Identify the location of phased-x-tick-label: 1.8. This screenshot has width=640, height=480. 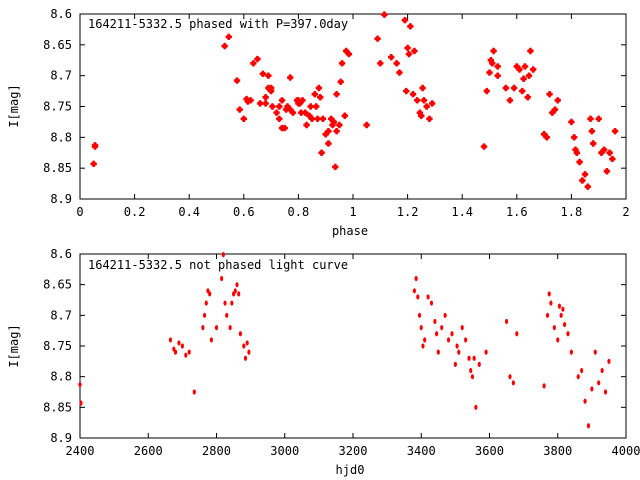
(572, 212).